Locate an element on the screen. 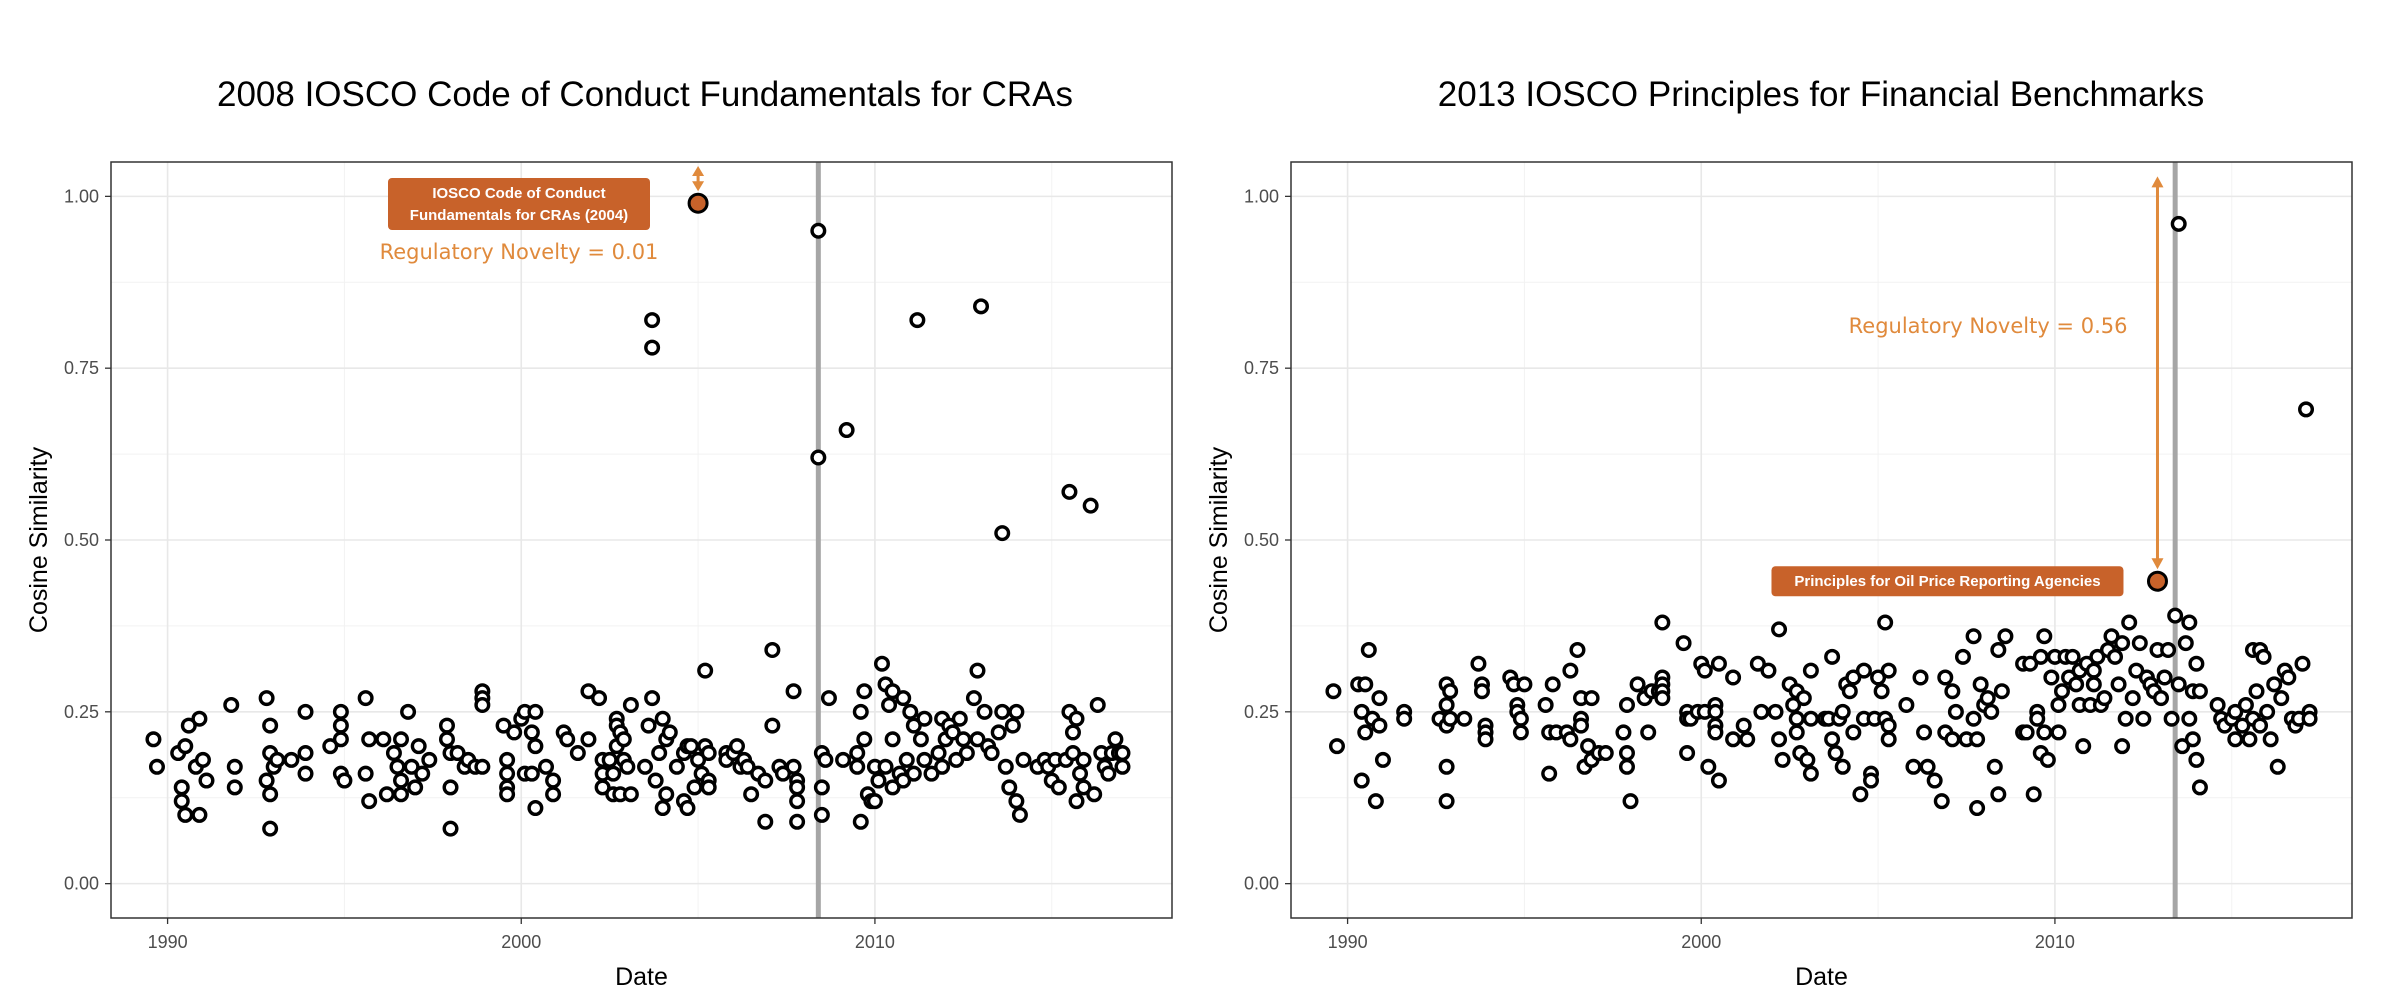 The height and width of the screenshot is (1000, 2398). novelty-text: Regulatory Novelty = 0.01 is located at coordinates (519, 252).